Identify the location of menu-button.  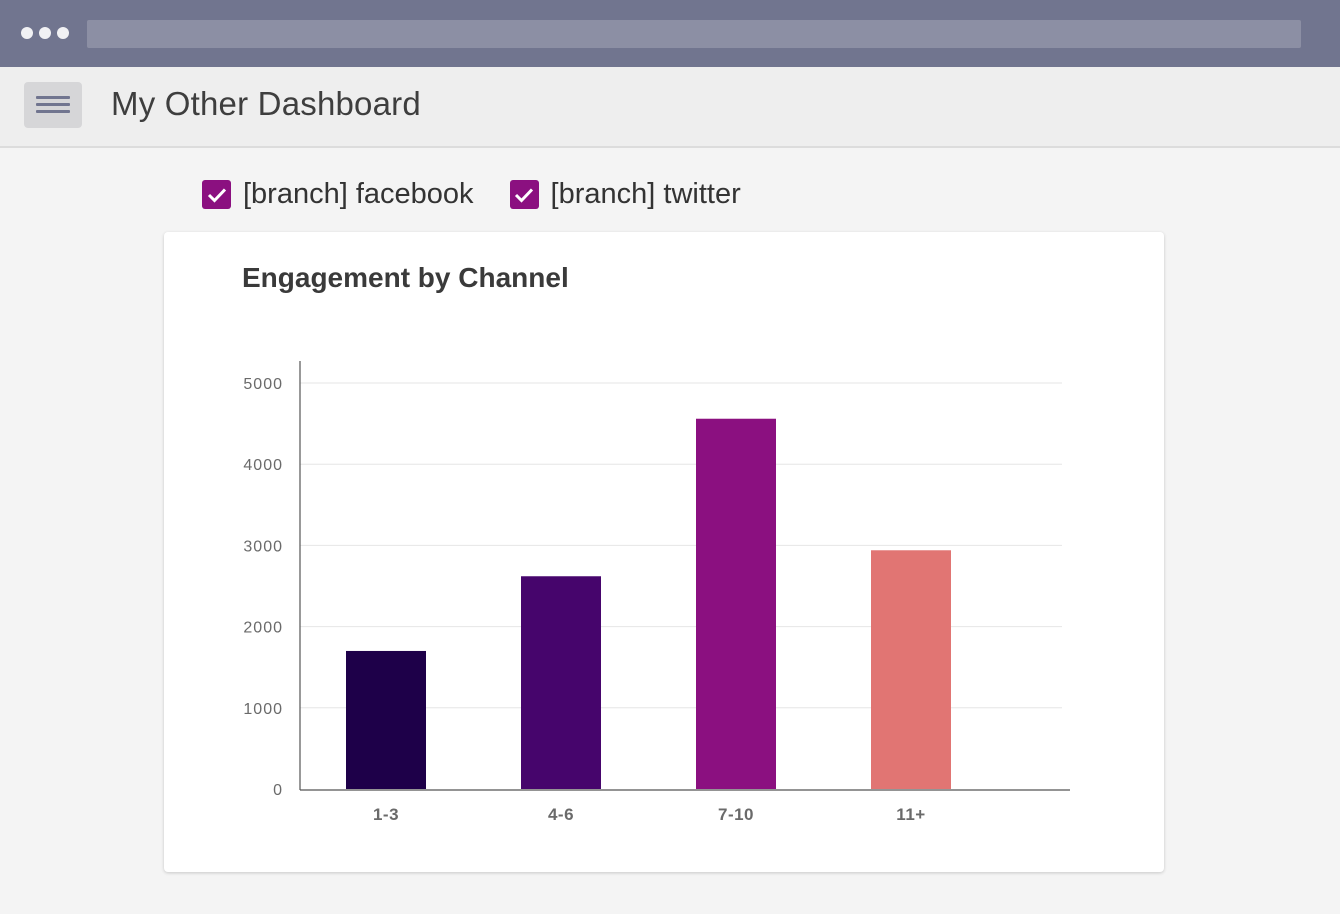
(53, 105).